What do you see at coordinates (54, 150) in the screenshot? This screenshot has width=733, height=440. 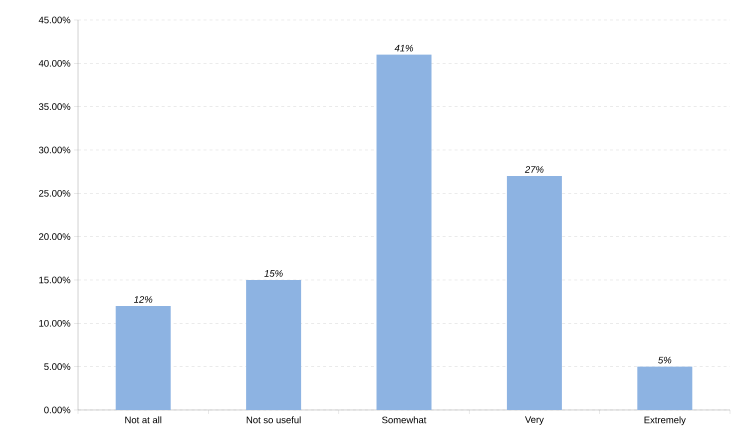 I see `y-tick-label: 30.00%` at bounding box center [54, 150].